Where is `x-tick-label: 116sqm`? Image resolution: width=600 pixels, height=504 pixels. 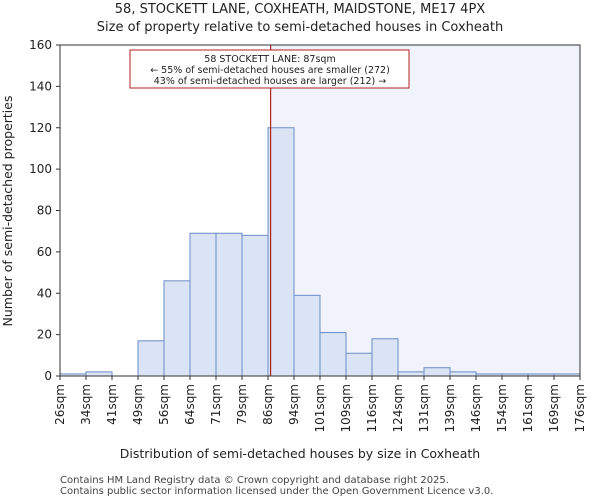
x-tick-label: 116sqm is located at coordinates (372, 408).